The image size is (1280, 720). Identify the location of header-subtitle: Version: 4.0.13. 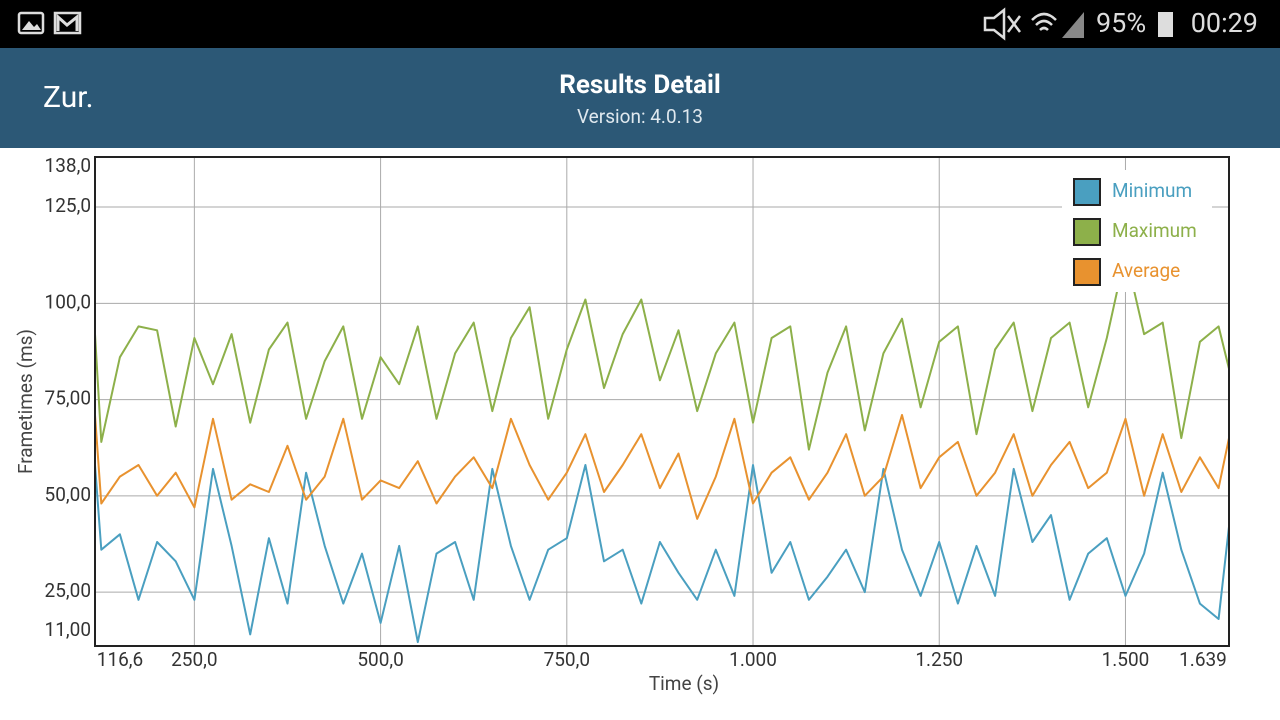
(640, 116).